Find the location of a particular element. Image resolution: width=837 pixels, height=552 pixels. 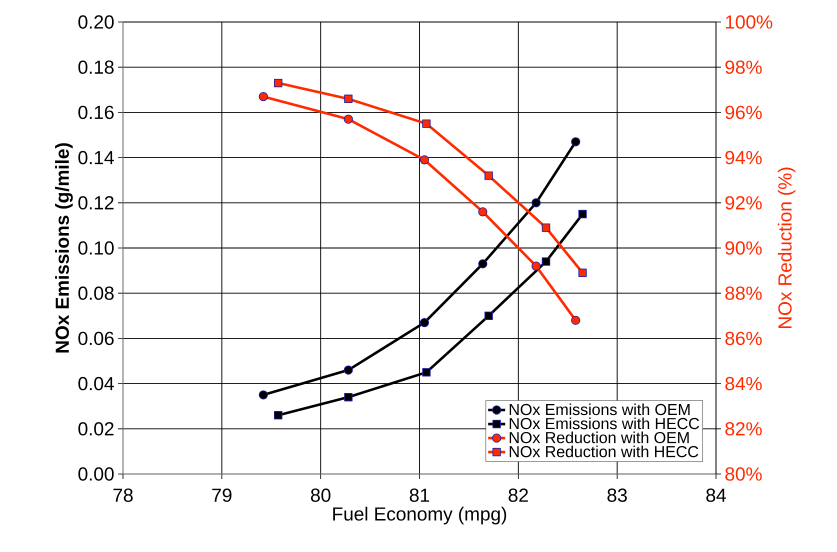

y-tick-label: 0.06 is located at coordinates (96, 339).